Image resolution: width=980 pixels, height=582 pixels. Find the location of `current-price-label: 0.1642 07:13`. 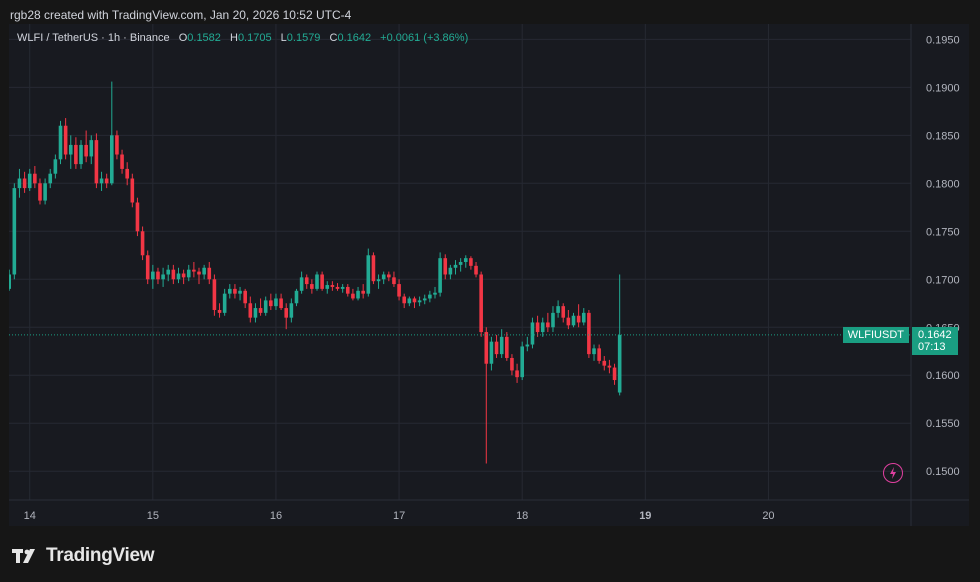

current-price-label: 0.1642 07:13 is located at coordinates (935, 340).